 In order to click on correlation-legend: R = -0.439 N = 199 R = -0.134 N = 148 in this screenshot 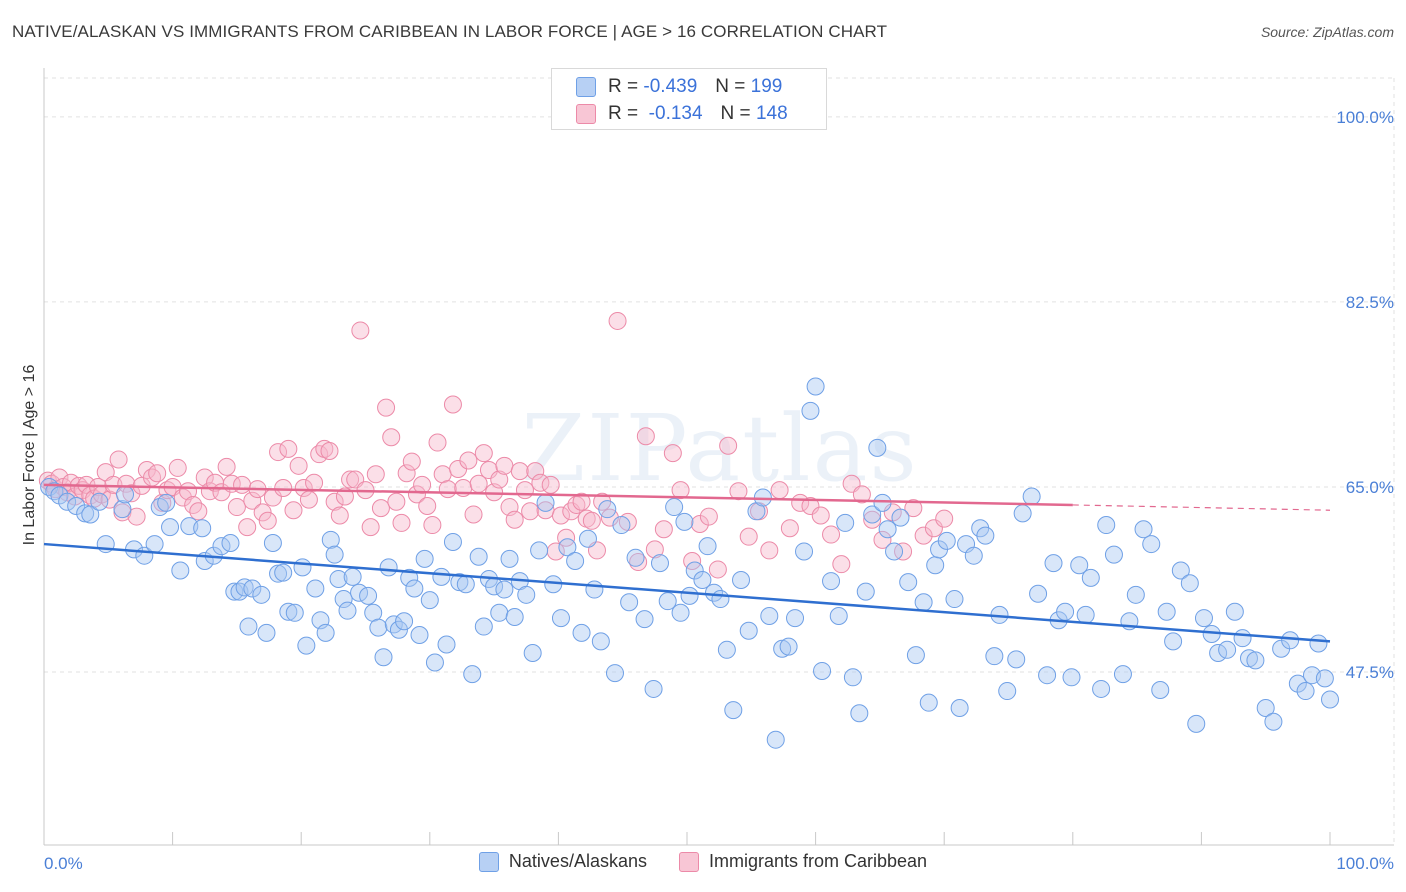, I will do `click(689, 99)`.